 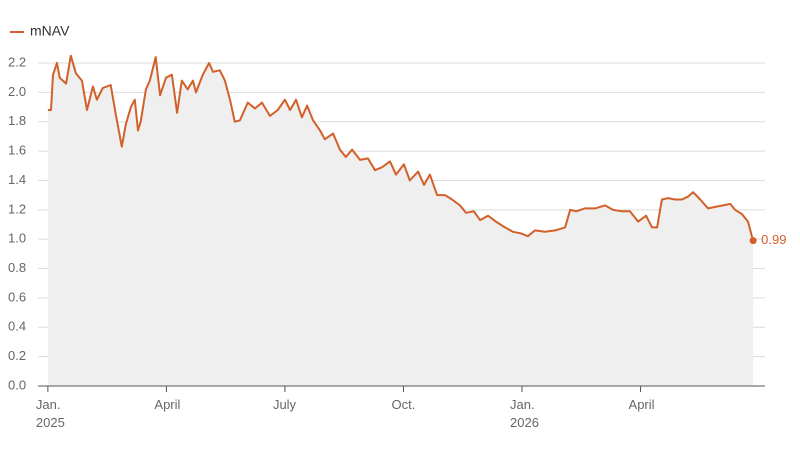 I want to click on end-label: 0.99, so click(x=773, y=239).